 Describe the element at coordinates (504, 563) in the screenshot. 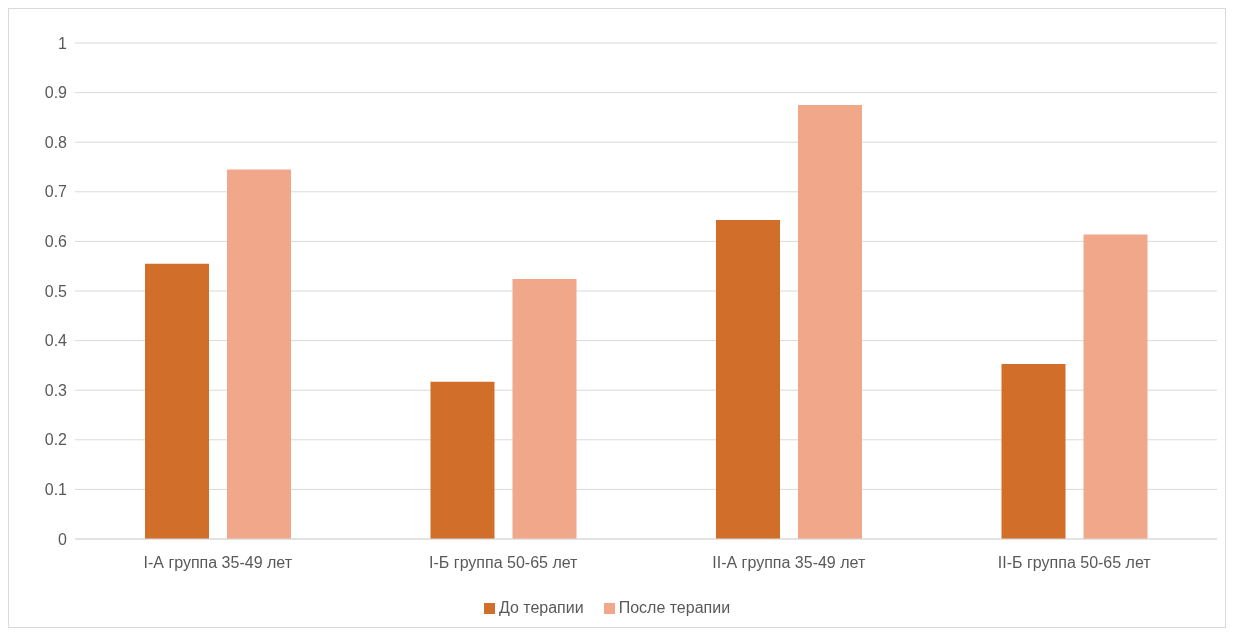

I see `x-tick-label: I-Б группа 50-65 лет` at that location.